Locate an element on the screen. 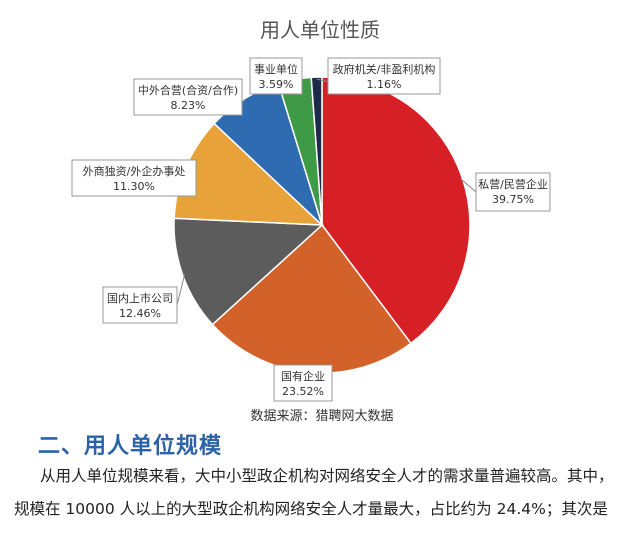  slice-category-label-4: 外商独资/外企办事处 is located at coordinates (134, 171).